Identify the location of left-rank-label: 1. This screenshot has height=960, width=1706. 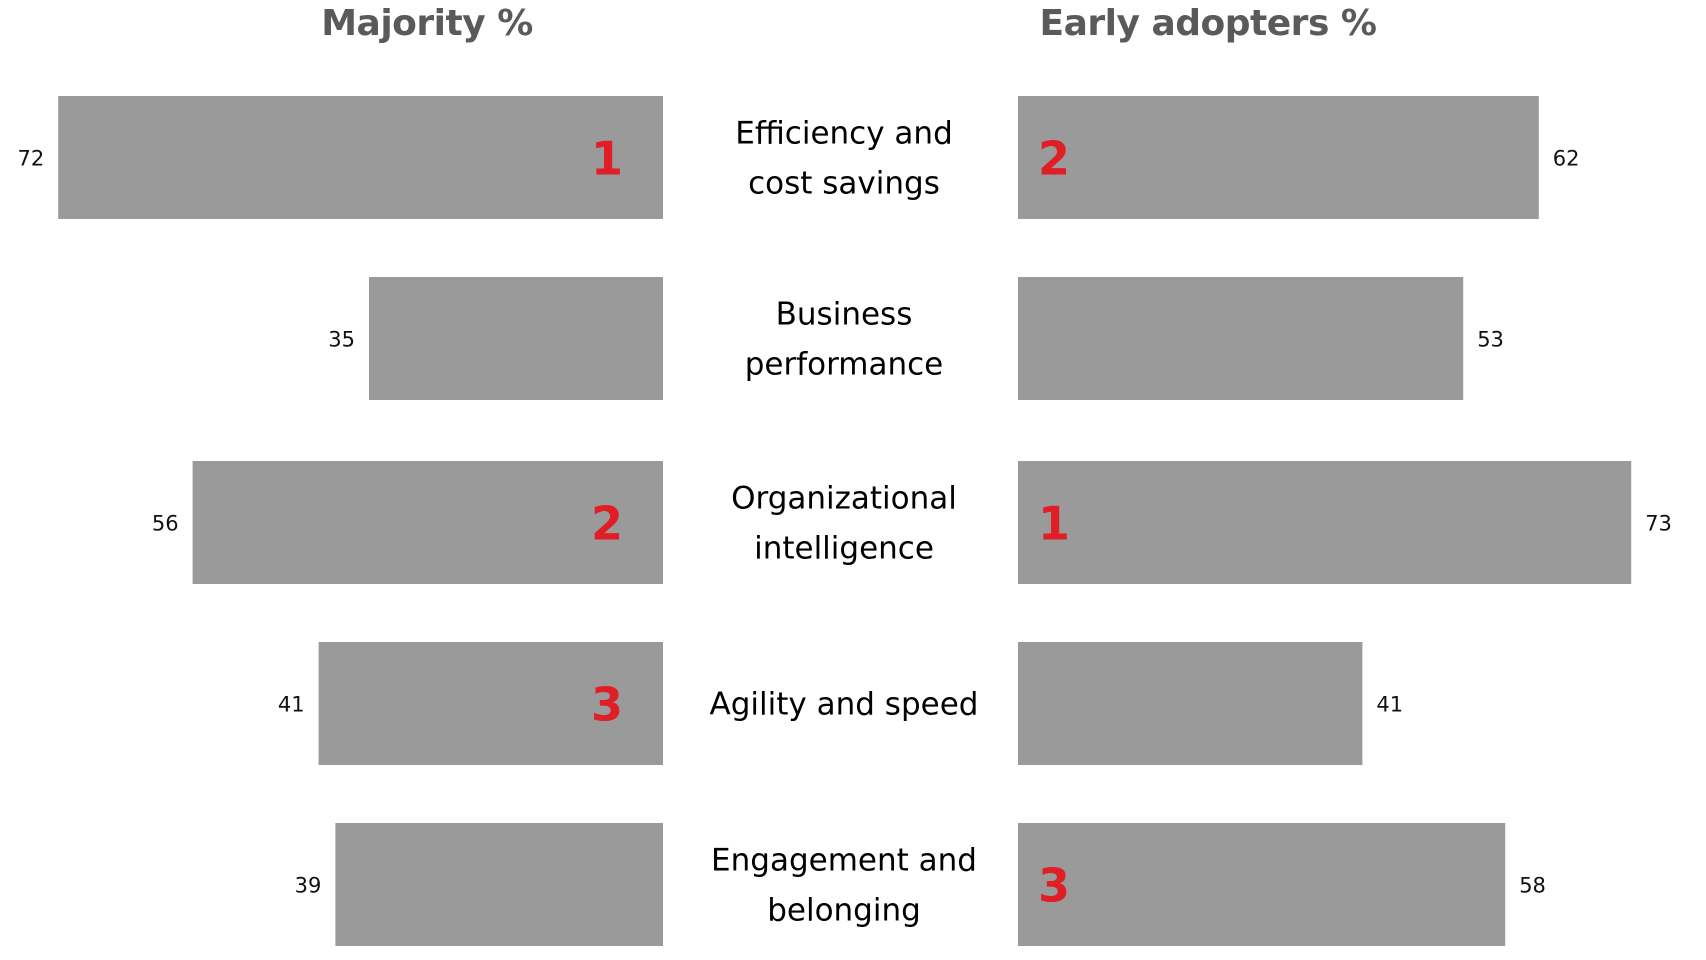
(607, 159).